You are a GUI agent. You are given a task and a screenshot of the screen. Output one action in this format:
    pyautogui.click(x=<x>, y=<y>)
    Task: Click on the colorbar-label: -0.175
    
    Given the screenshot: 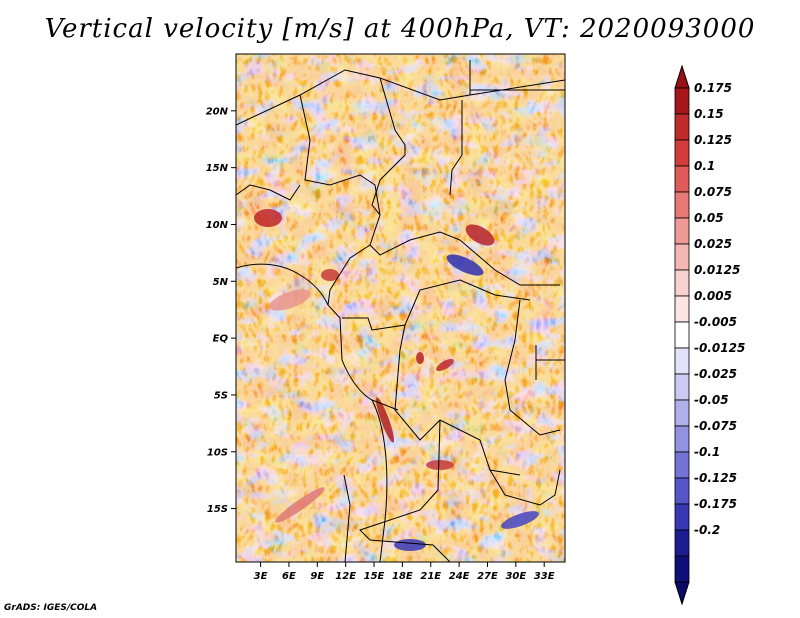 What is the action you would take?
    pyautogui.click(x=715, y=504)
    